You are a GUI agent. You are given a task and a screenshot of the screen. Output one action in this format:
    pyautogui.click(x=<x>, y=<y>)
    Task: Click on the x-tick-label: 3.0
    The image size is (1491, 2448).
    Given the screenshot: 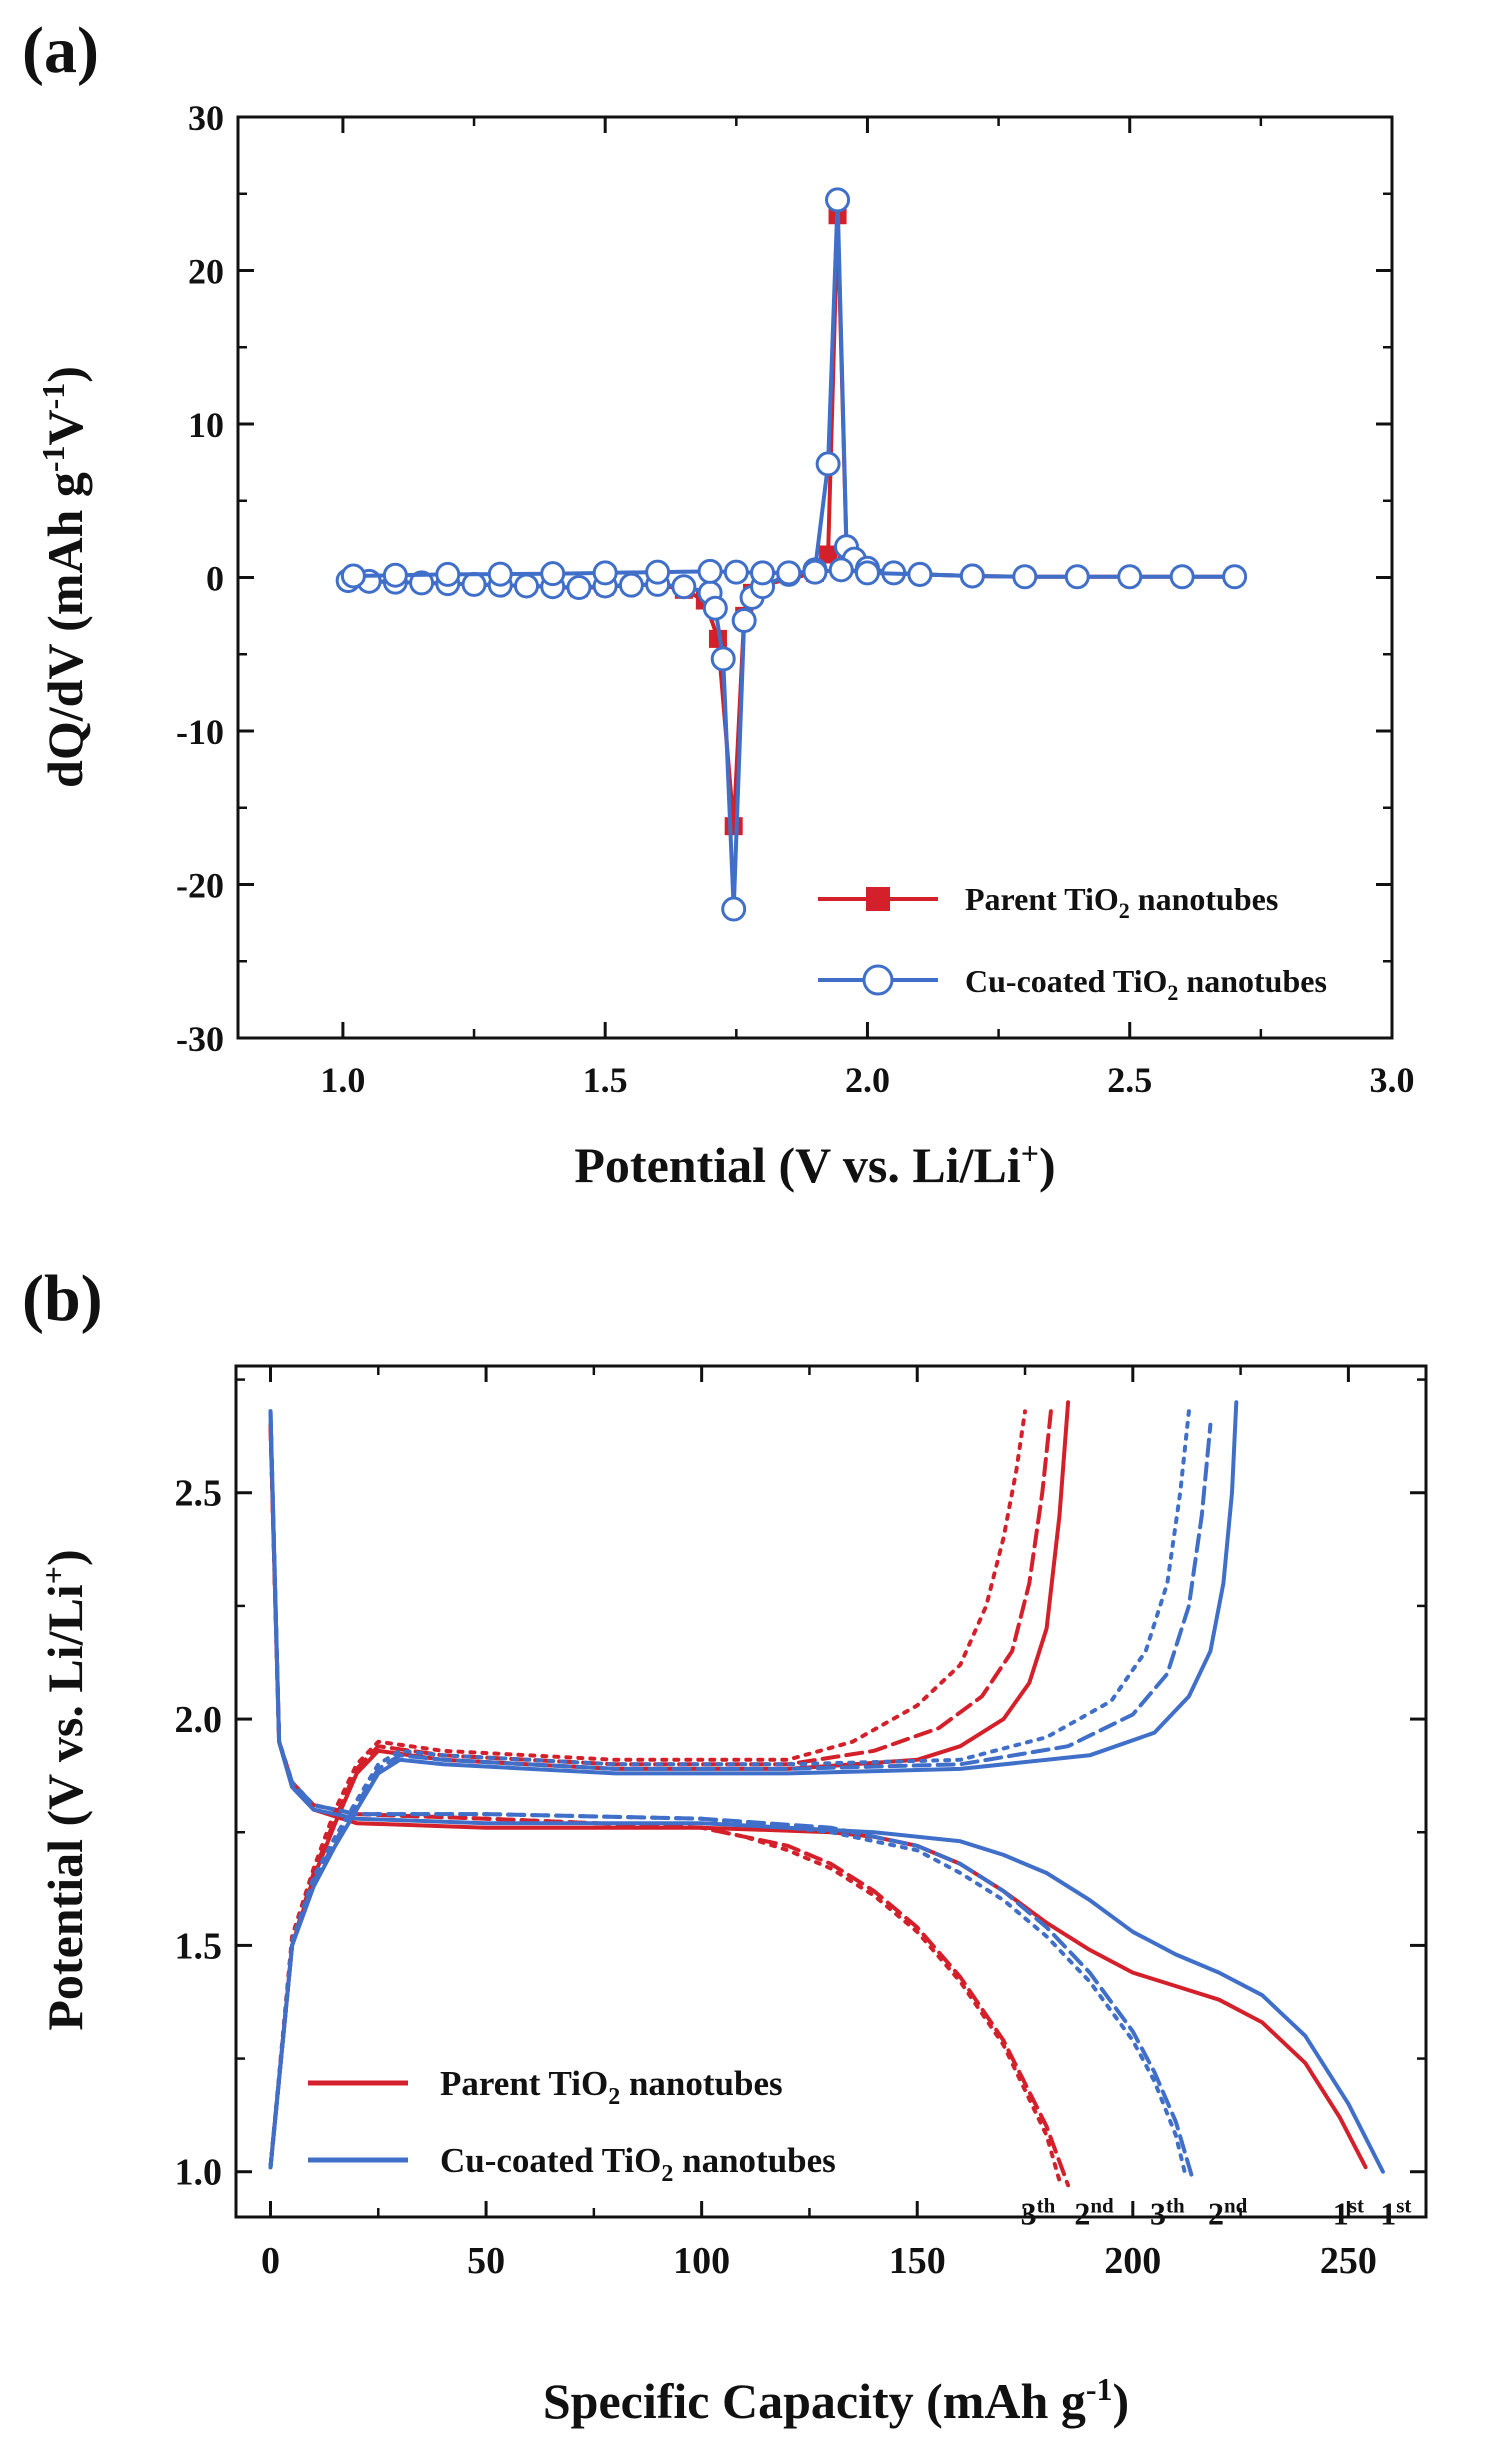 What is the action you would take?
    pyautogui.click(x=1392, y=1080)
    